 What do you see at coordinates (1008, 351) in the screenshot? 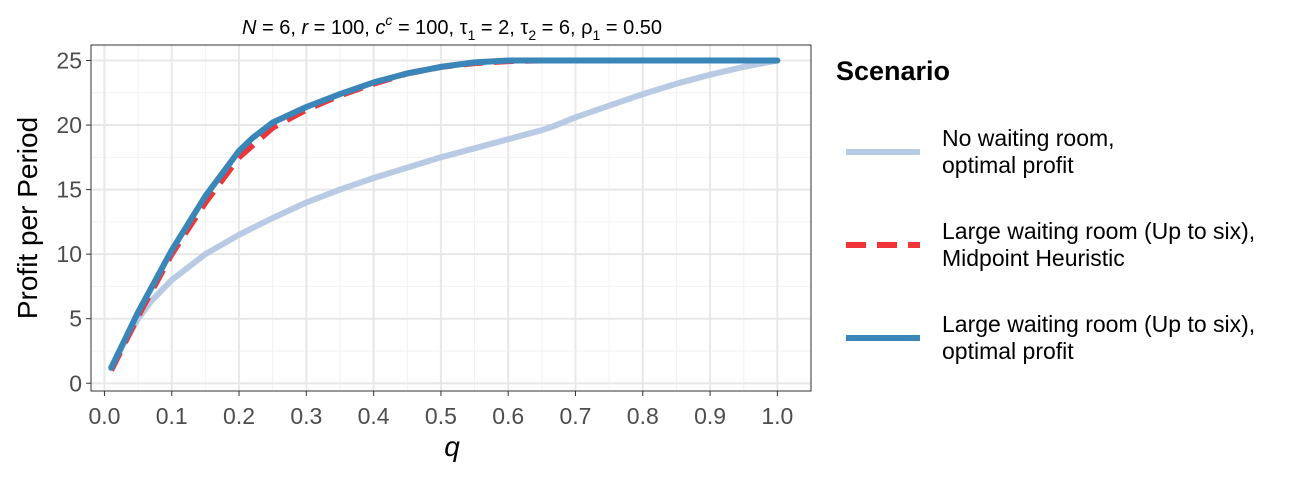
I see `legend-label-3: optimal profit` at bounding box center [1008, 351].